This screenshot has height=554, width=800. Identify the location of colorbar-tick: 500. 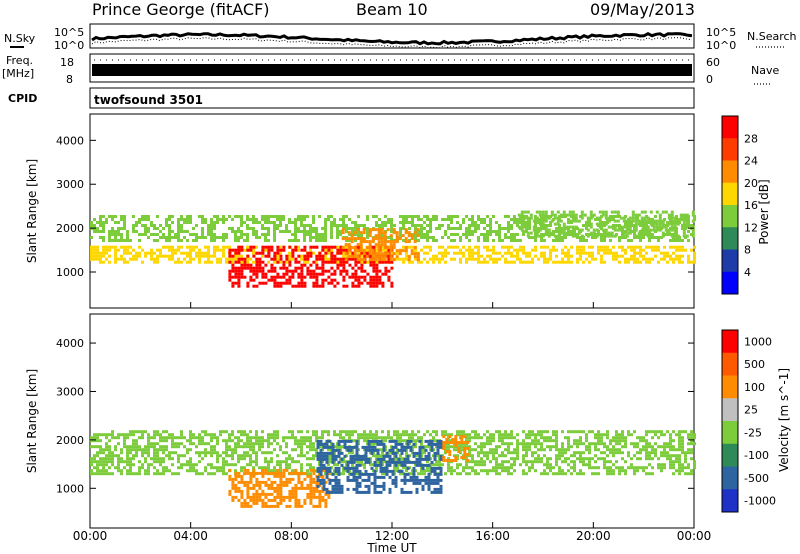
(754, 364).